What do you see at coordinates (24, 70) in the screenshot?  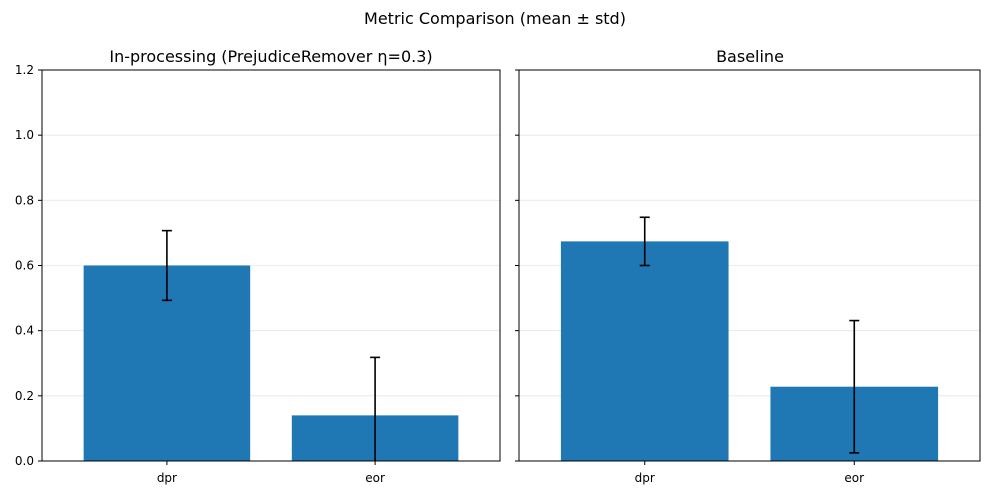 I see `y-tick-label: 1.2` at bounding box center [24, 70].